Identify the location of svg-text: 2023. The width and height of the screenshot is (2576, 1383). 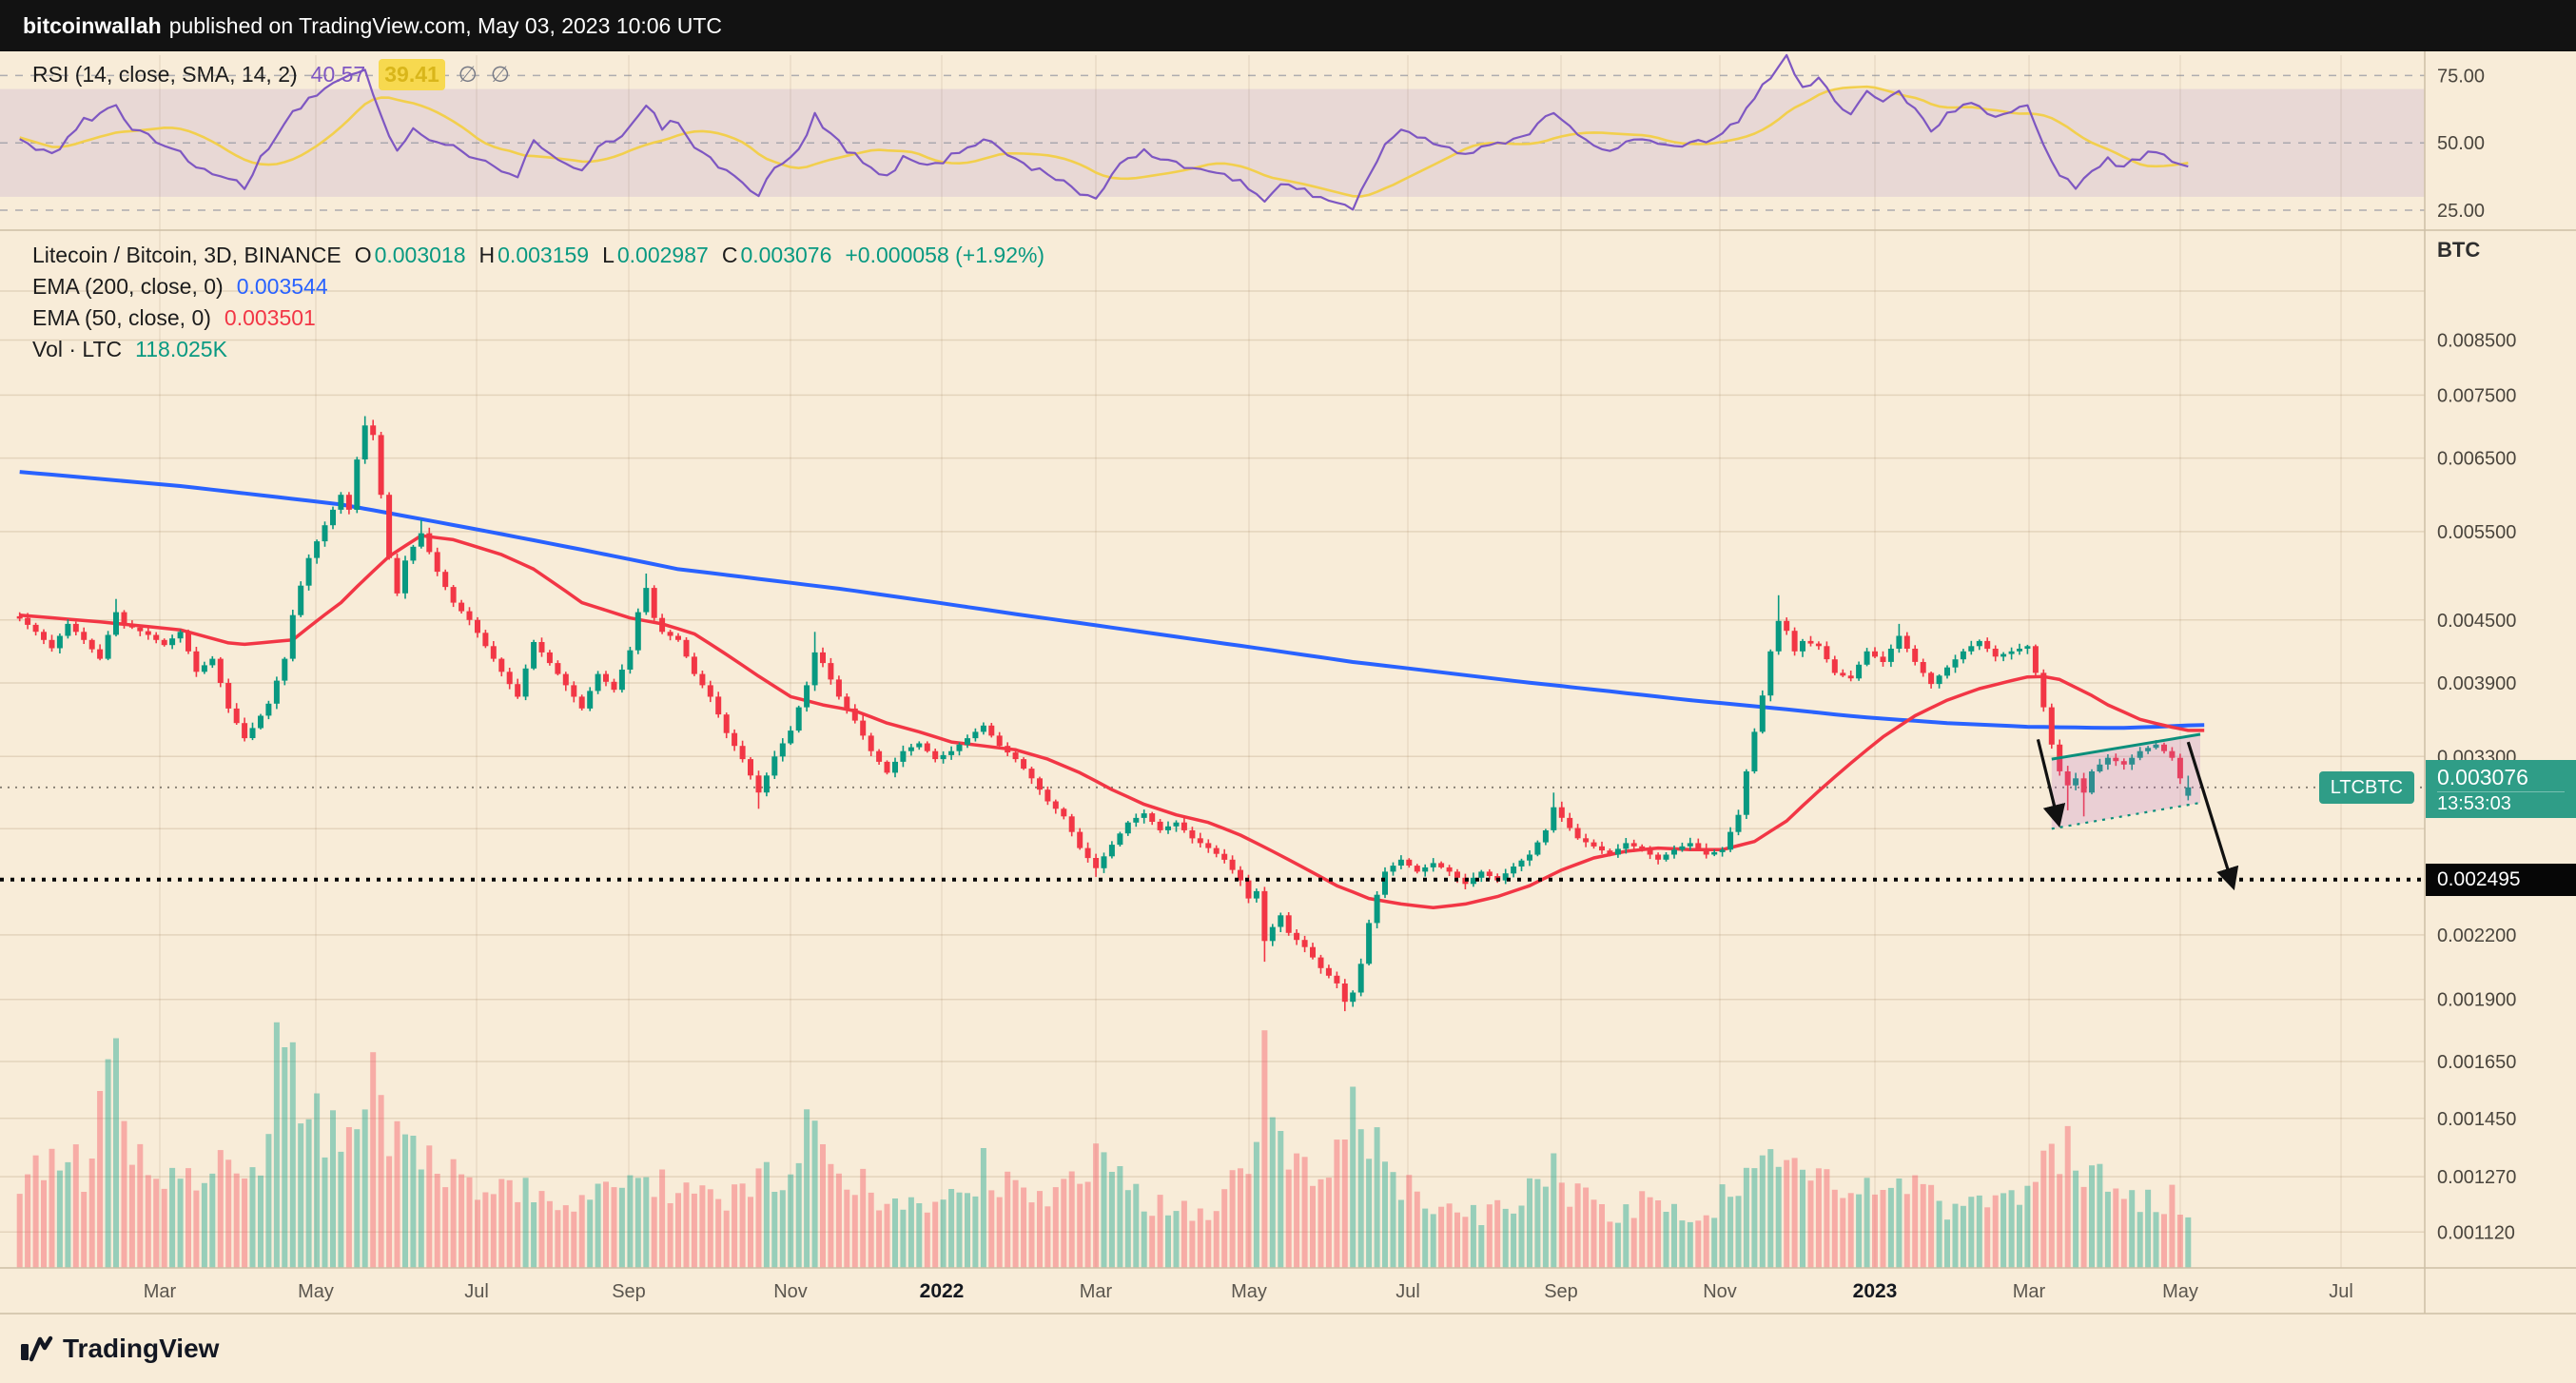
(1876, 1291).